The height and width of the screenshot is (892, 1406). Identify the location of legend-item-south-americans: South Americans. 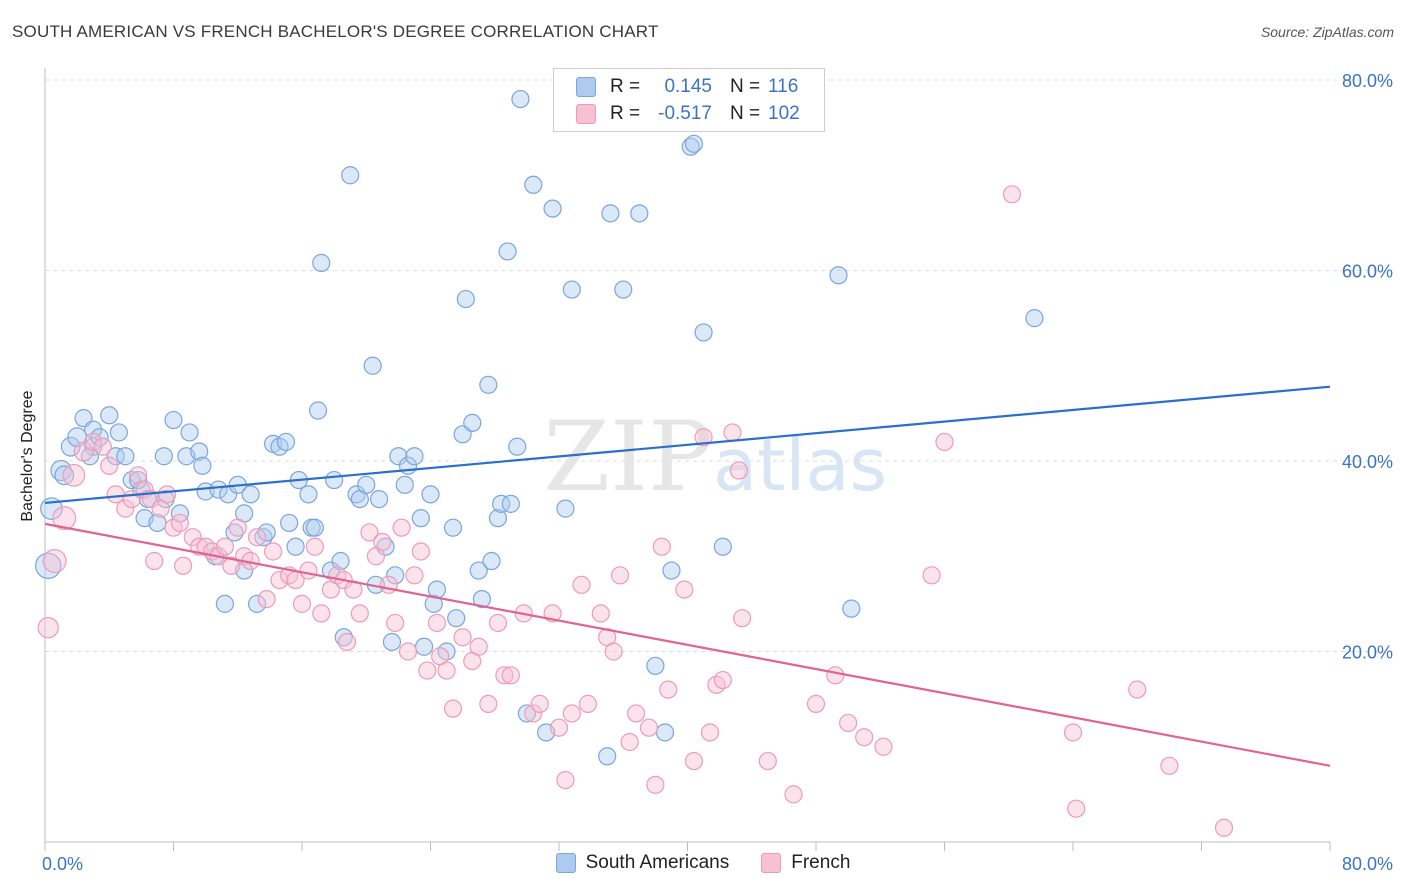
(642, 863).